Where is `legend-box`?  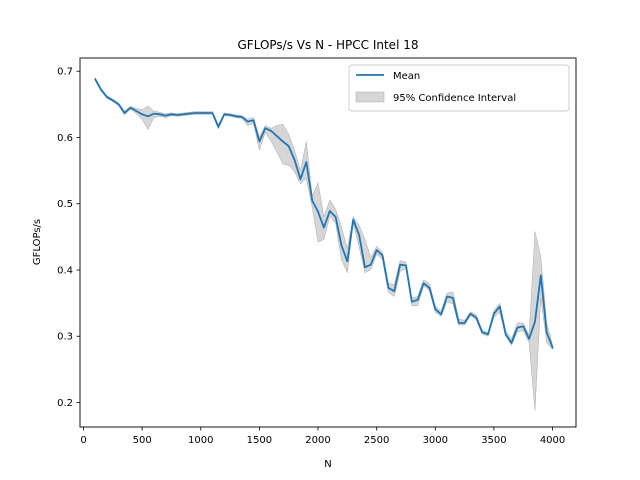 legend-box is located at coordinates (459, 88).